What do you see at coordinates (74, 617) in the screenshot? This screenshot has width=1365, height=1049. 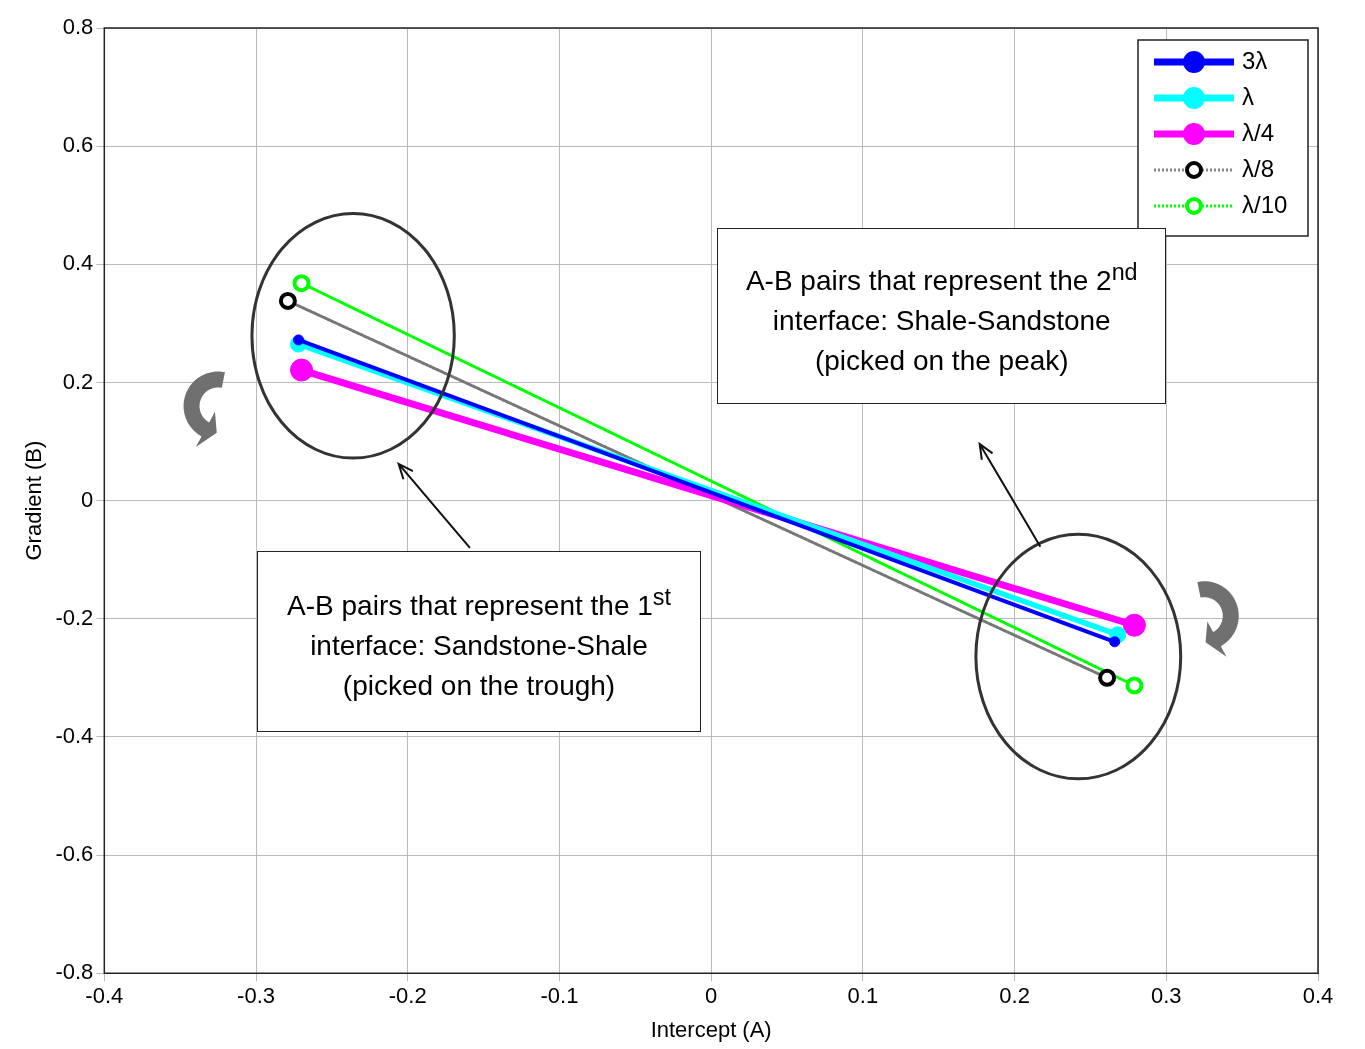 I see `y-tick-label: -0.2` at bounding box center [74, 617].